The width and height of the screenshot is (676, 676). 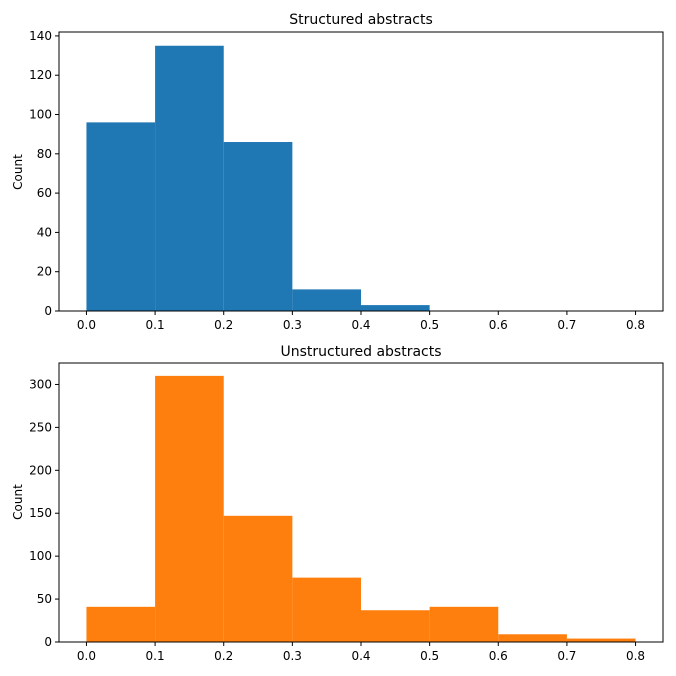 What do you see at coordinates (40, 384) in the screenshot?
I see `y-tick-label: 300` at bounding box center [40, 384].